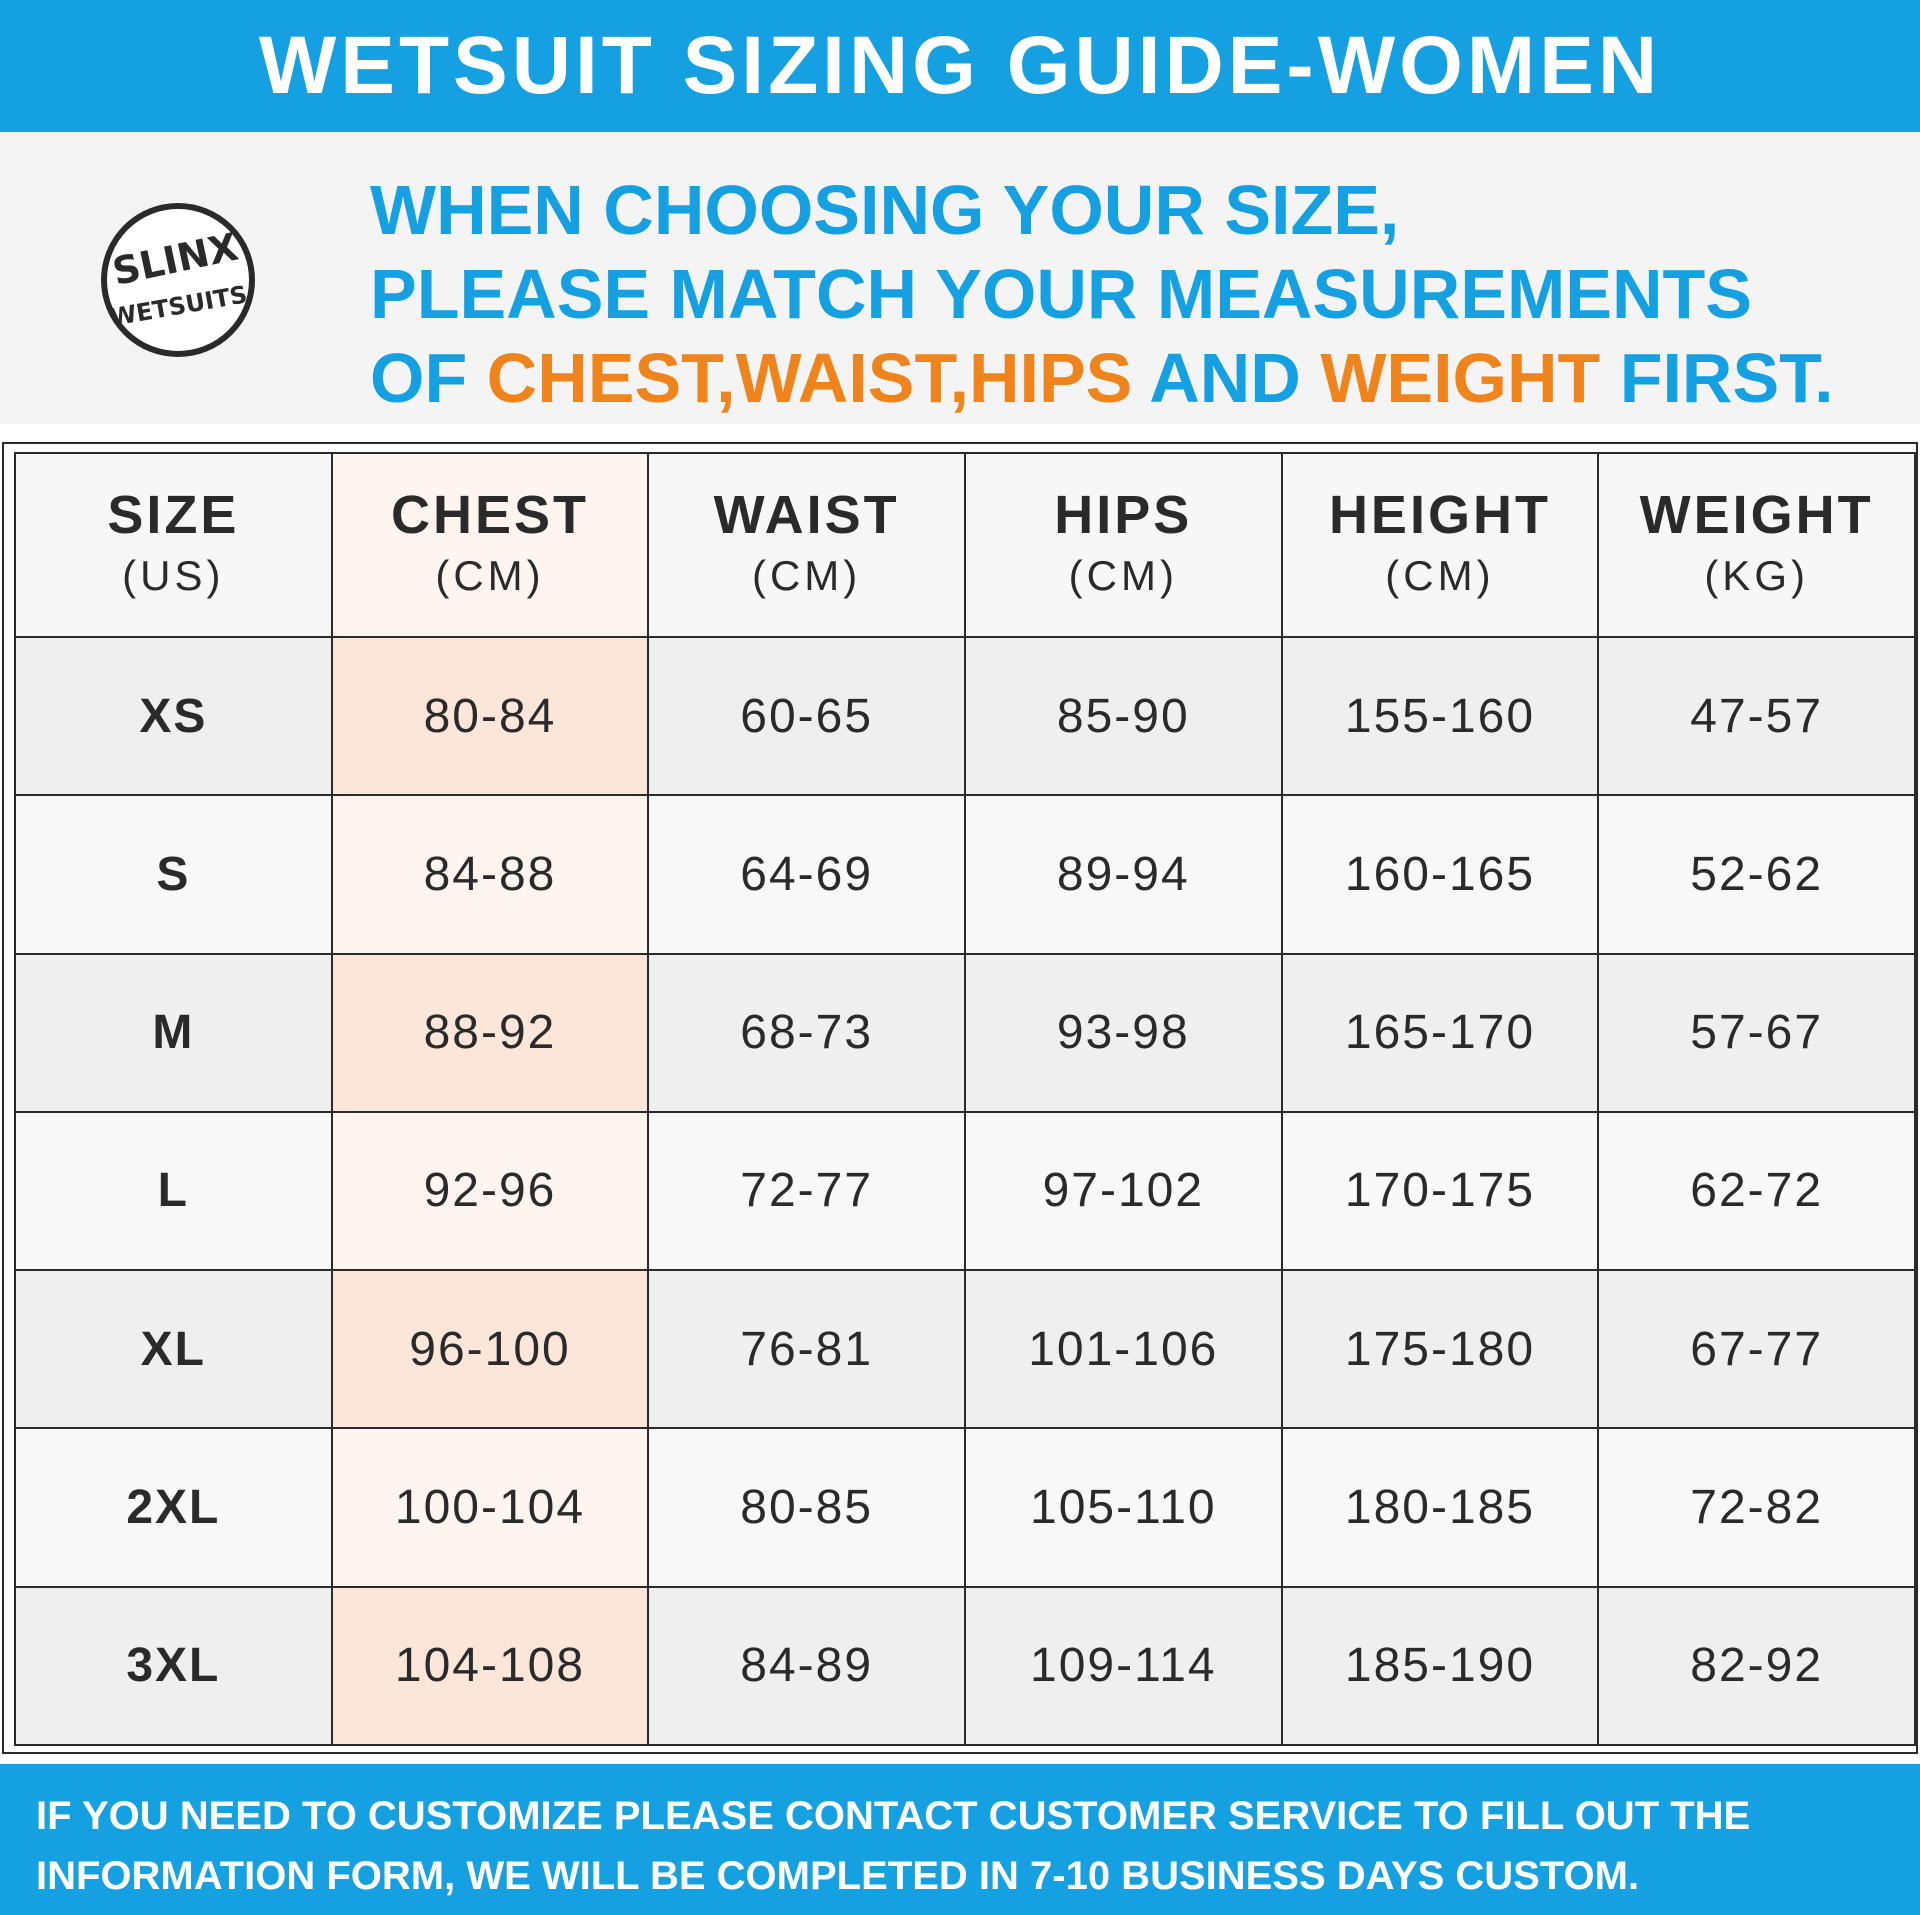 The image size is (1920, 1915). I want to click on chest-cell: 104-108, so click(490, 1666).